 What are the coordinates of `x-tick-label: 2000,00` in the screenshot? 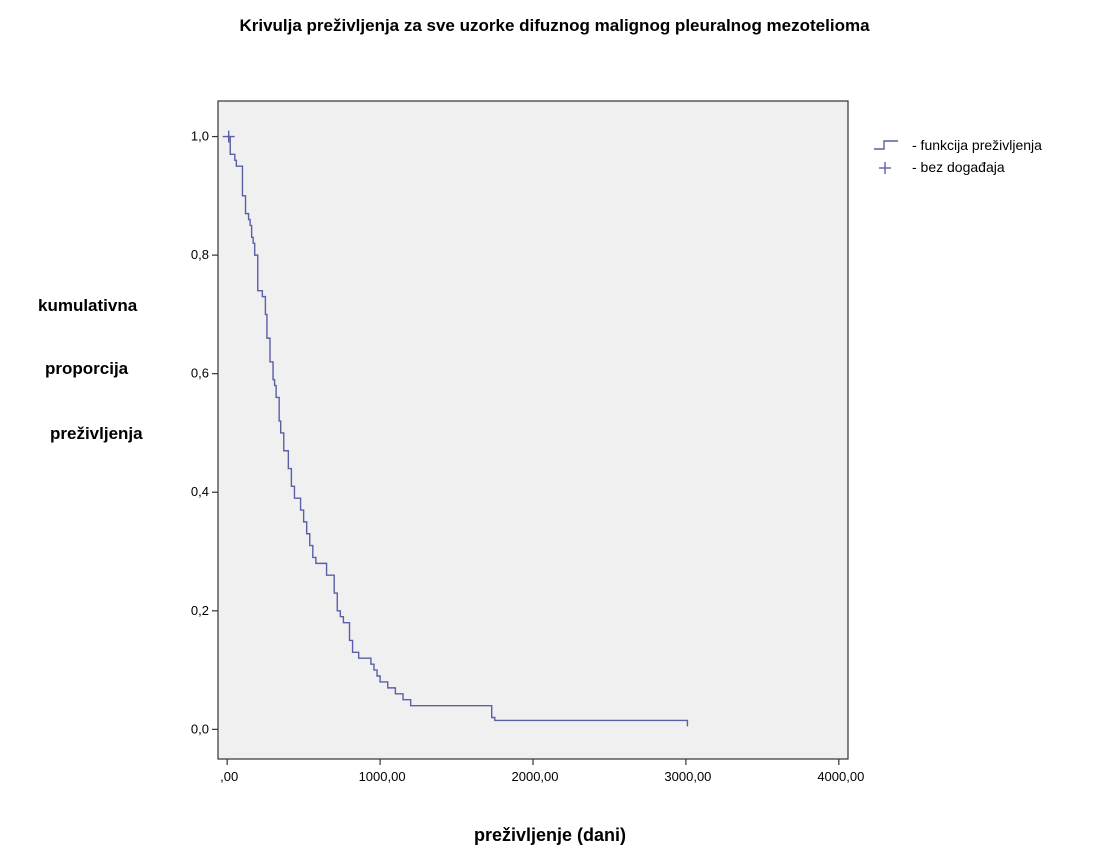 It's located at (535, 776).